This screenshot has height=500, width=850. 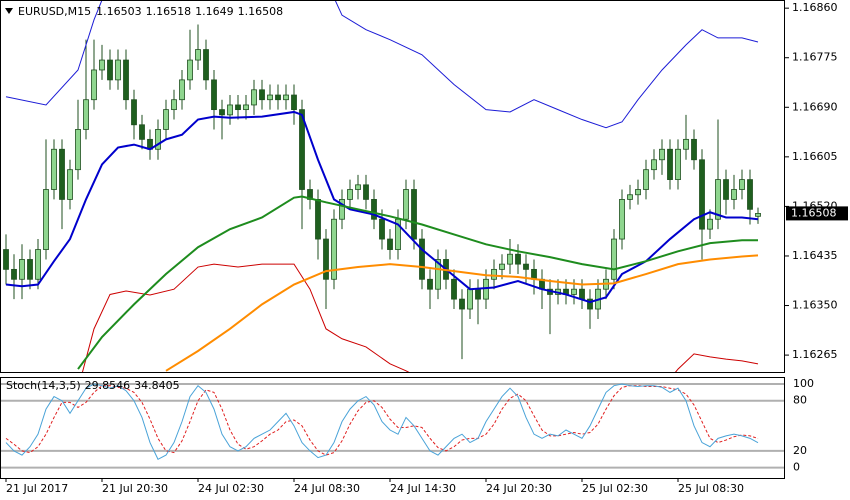 What do you see at coordinates (800, 450) in the screenshot?
I see `stoch-level-label: 20` at bounding box center [800, 450].